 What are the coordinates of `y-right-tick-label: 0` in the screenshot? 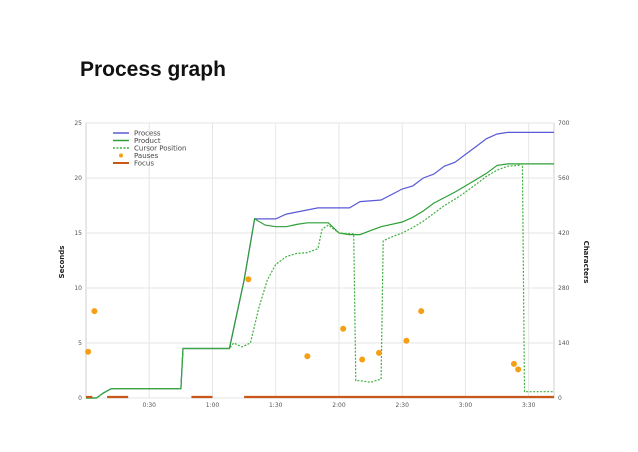 It's located at (560, 398).